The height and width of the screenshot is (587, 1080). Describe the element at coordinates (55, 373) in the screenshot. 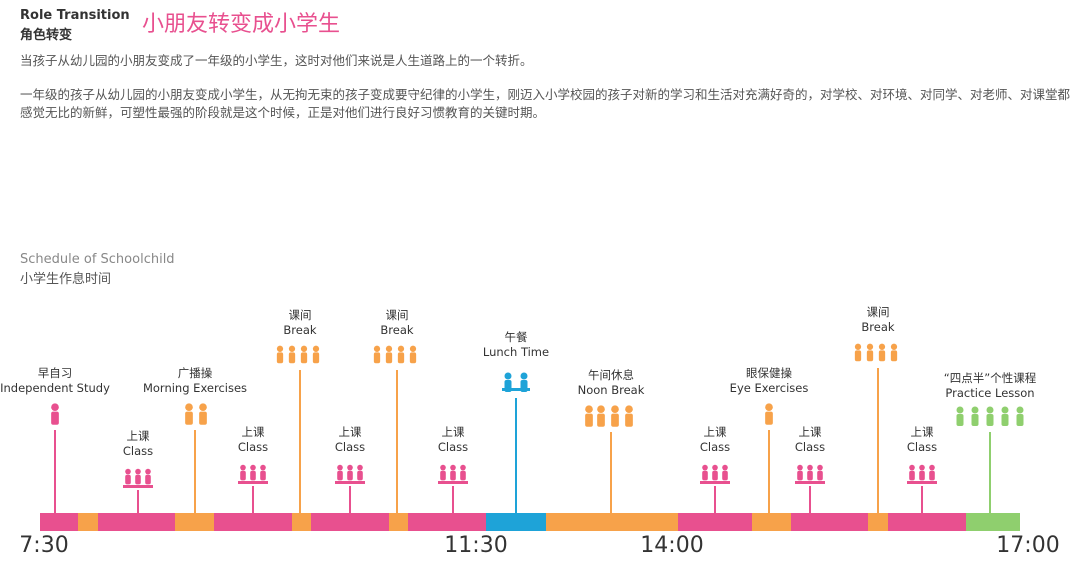

I see `event-label-zh: 早自习` at that location.